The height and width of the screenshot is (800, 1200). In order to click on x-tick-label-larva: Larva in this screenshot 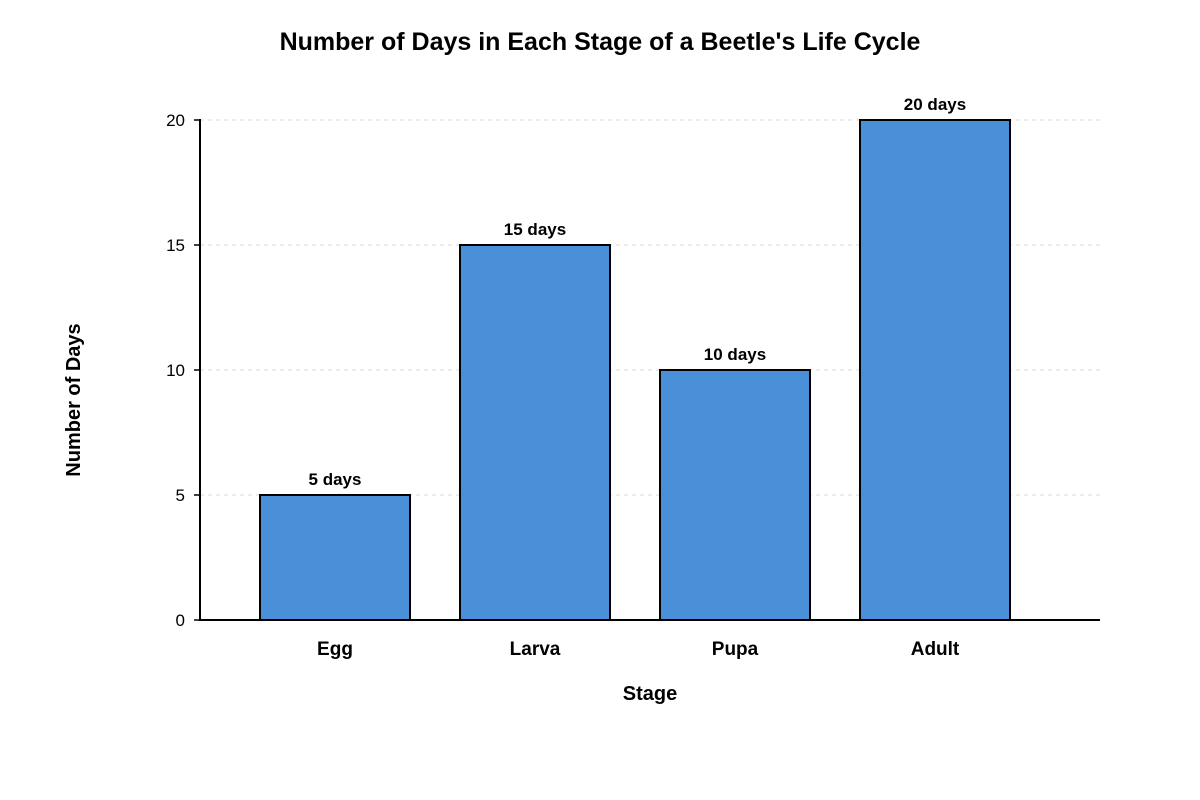, I will do `click(535, 649)`.